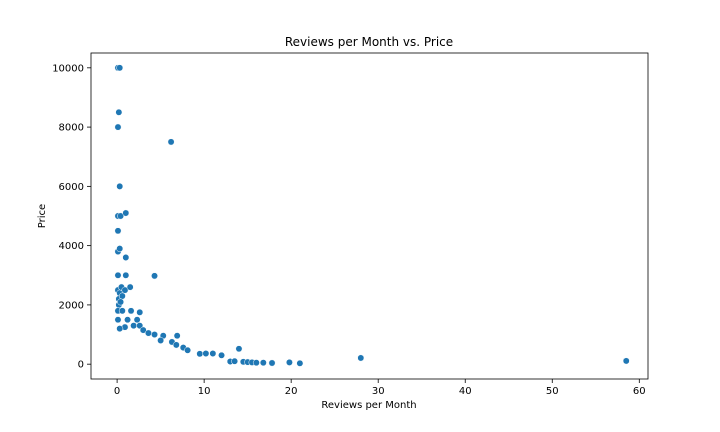 Image resolution: width=720 pixels, height=432 pixels. What do you see at coordinates (465, 391) in the screenshot?
I see `x-tick-label: 40` at bounding box center [465, 391].